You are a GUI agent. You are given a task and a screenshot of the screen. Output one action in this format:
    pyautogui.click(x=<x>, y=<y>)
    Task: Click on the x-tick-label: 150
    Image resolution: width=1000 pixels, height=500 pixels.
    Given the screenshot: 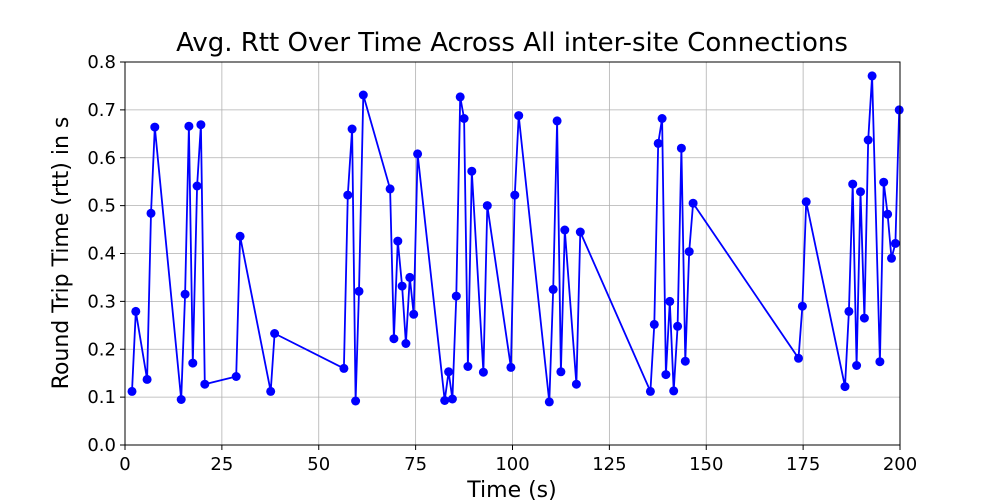 What is the action you would take?
    pyautogui.click(x=706, y=464)
    